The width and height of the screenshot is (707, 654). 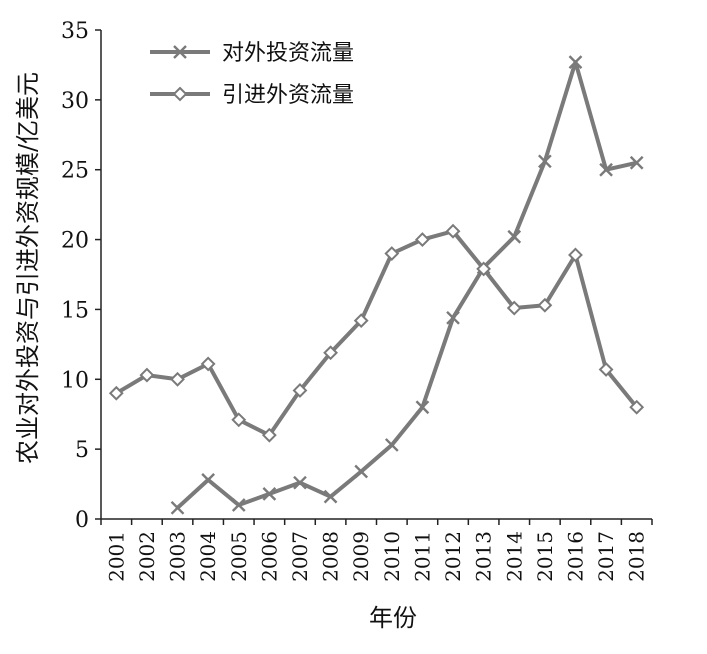 I want to click on y-tick-label: 10, so click(x=75, y=380).